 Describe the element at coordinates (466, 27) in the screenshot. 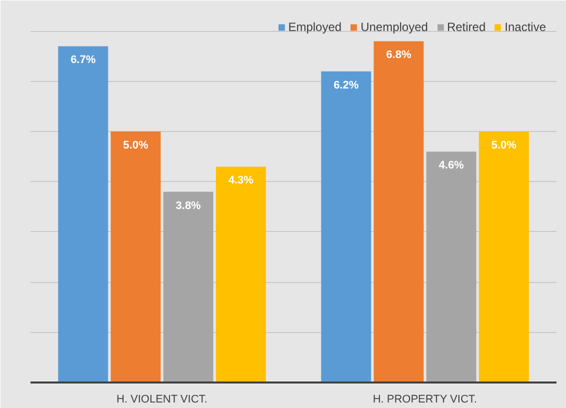

I see `legend-label: Retired` at that location.